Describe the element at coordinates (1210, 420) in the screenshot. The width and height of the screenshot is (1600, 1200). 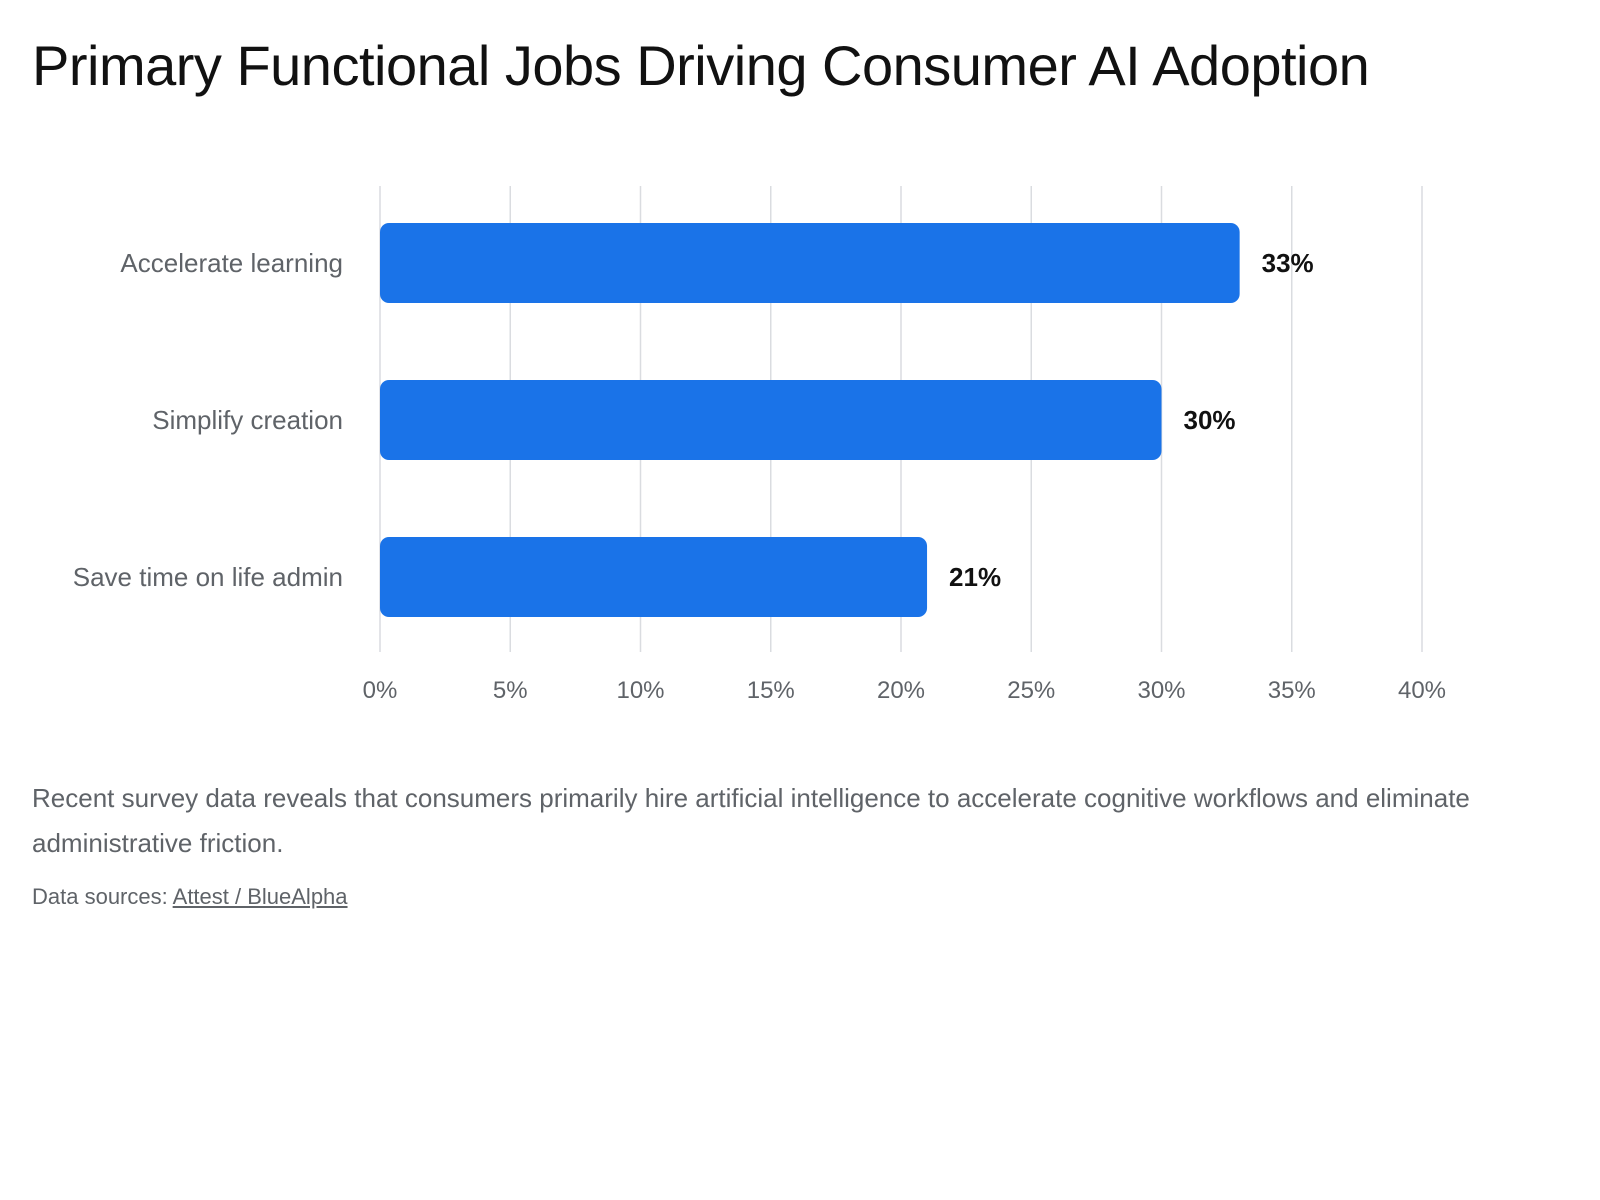
I see `data-label: 30%` at that location.